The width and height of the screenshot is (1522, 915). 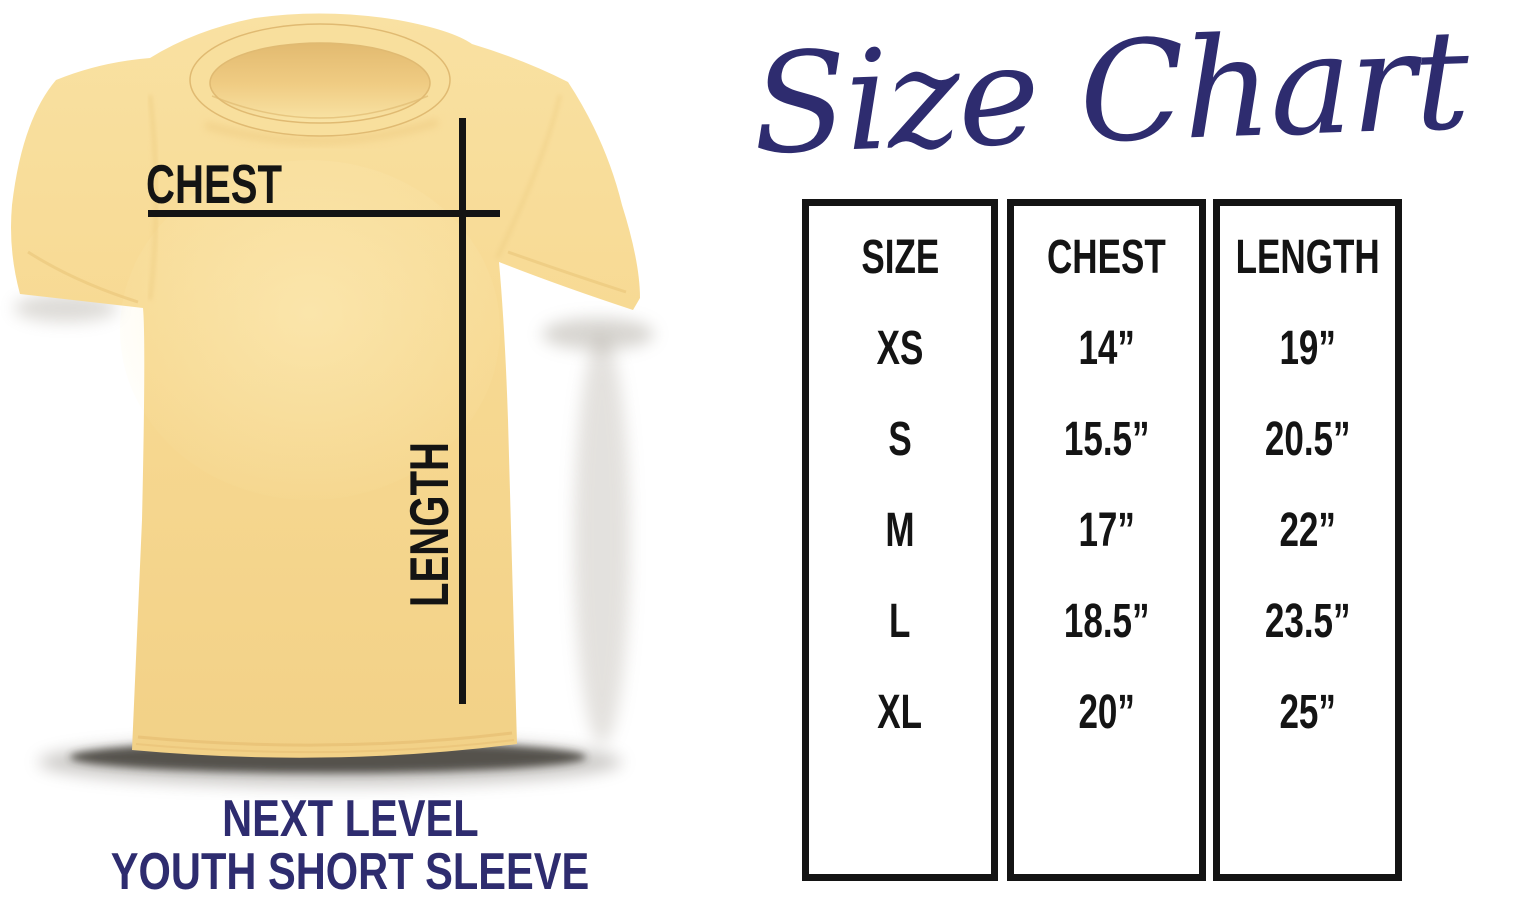 I want to click on table-cell: L, so click(x=900, y=621).